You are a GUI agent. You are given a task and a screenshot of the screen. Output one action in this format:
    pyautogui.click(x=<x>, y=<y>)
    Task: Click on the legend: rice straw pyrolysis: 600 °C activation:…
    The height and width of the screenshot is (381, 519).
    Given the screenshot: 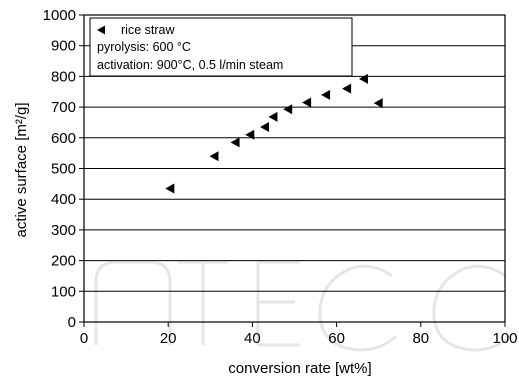 What is the action you would take?
    pyautogui.click(x=221, y=47)
    